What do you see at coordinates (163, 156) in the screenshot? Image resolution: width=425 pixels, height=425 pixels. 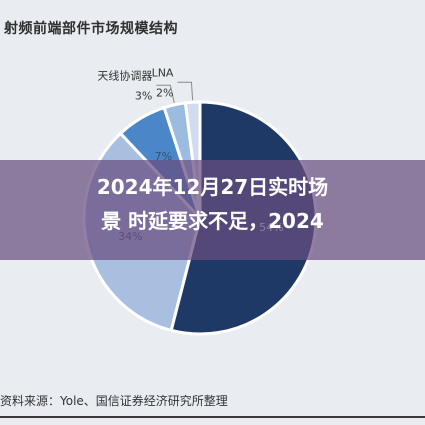 I see `slice-value-label-2: 7%` at bounding box center [163, 156].